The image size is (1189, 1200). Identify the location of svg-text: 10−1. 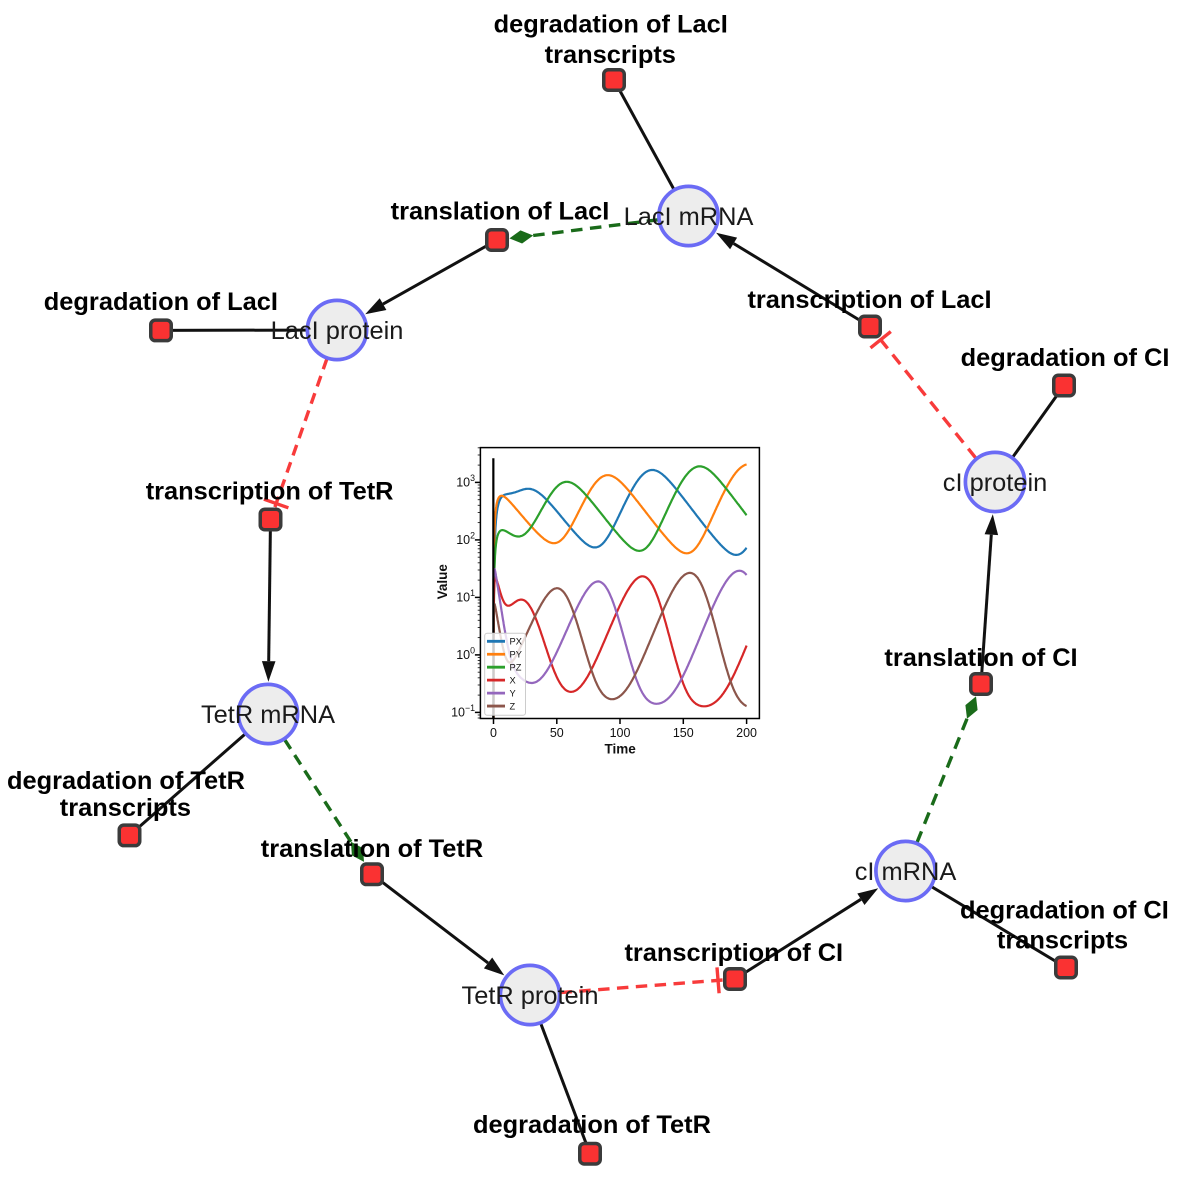
(463, 711).